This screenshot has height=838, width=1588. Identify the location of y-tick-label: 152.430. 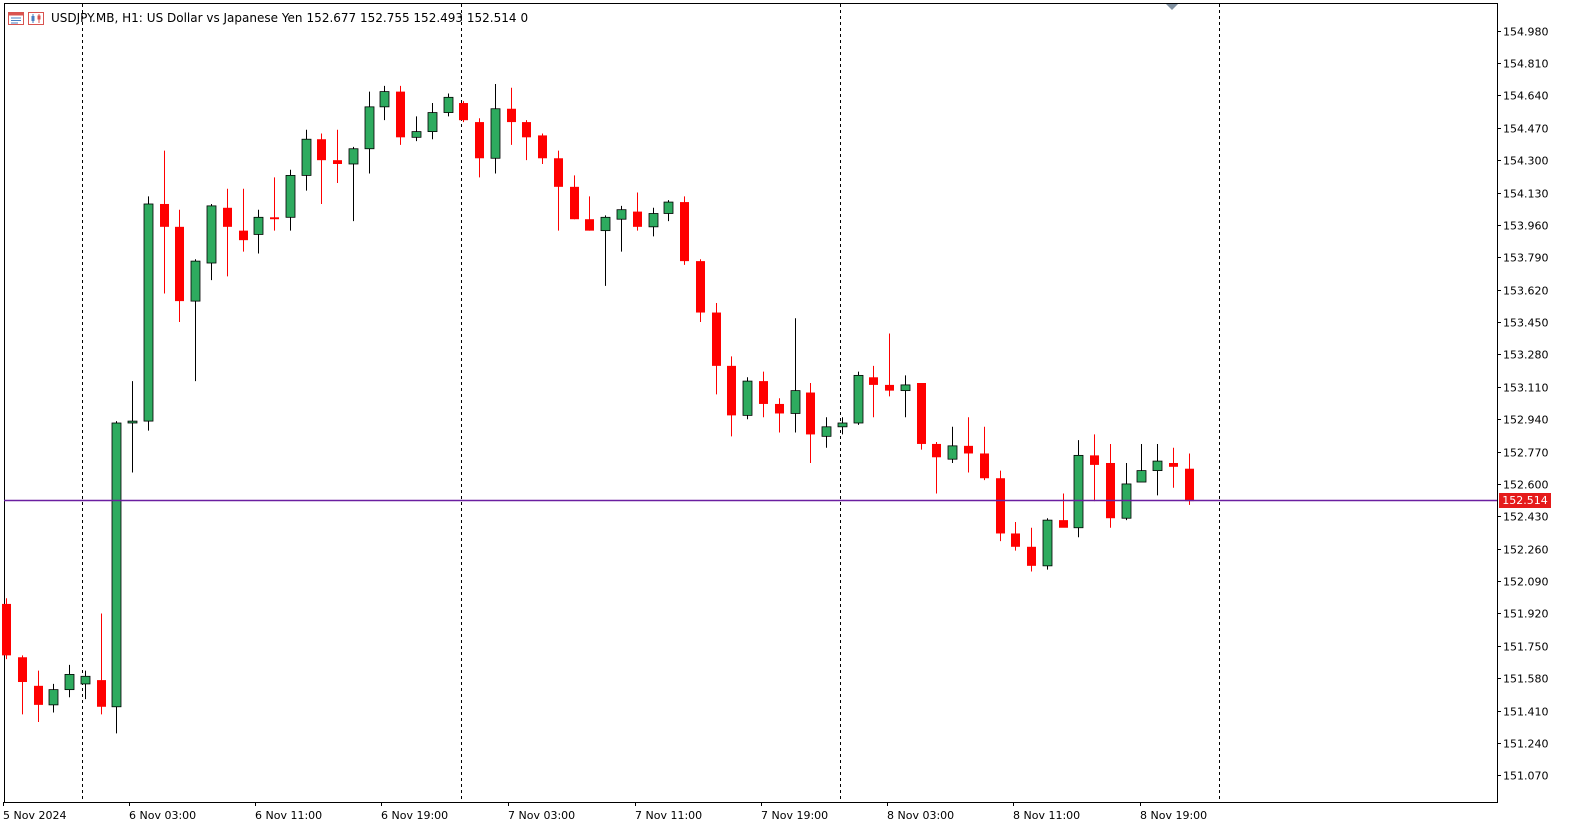
(1526, 517).